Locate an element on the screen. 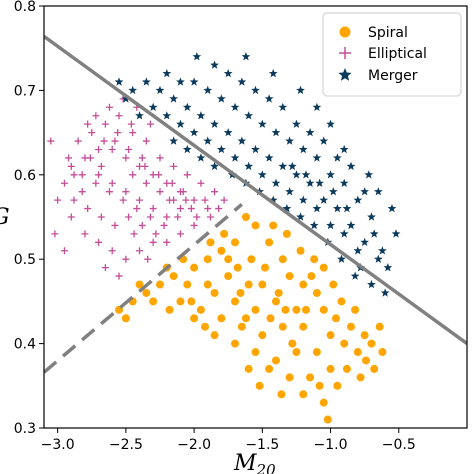 This screenshot has height=474, width=474. legend-box is located at coordinates (392, 54).